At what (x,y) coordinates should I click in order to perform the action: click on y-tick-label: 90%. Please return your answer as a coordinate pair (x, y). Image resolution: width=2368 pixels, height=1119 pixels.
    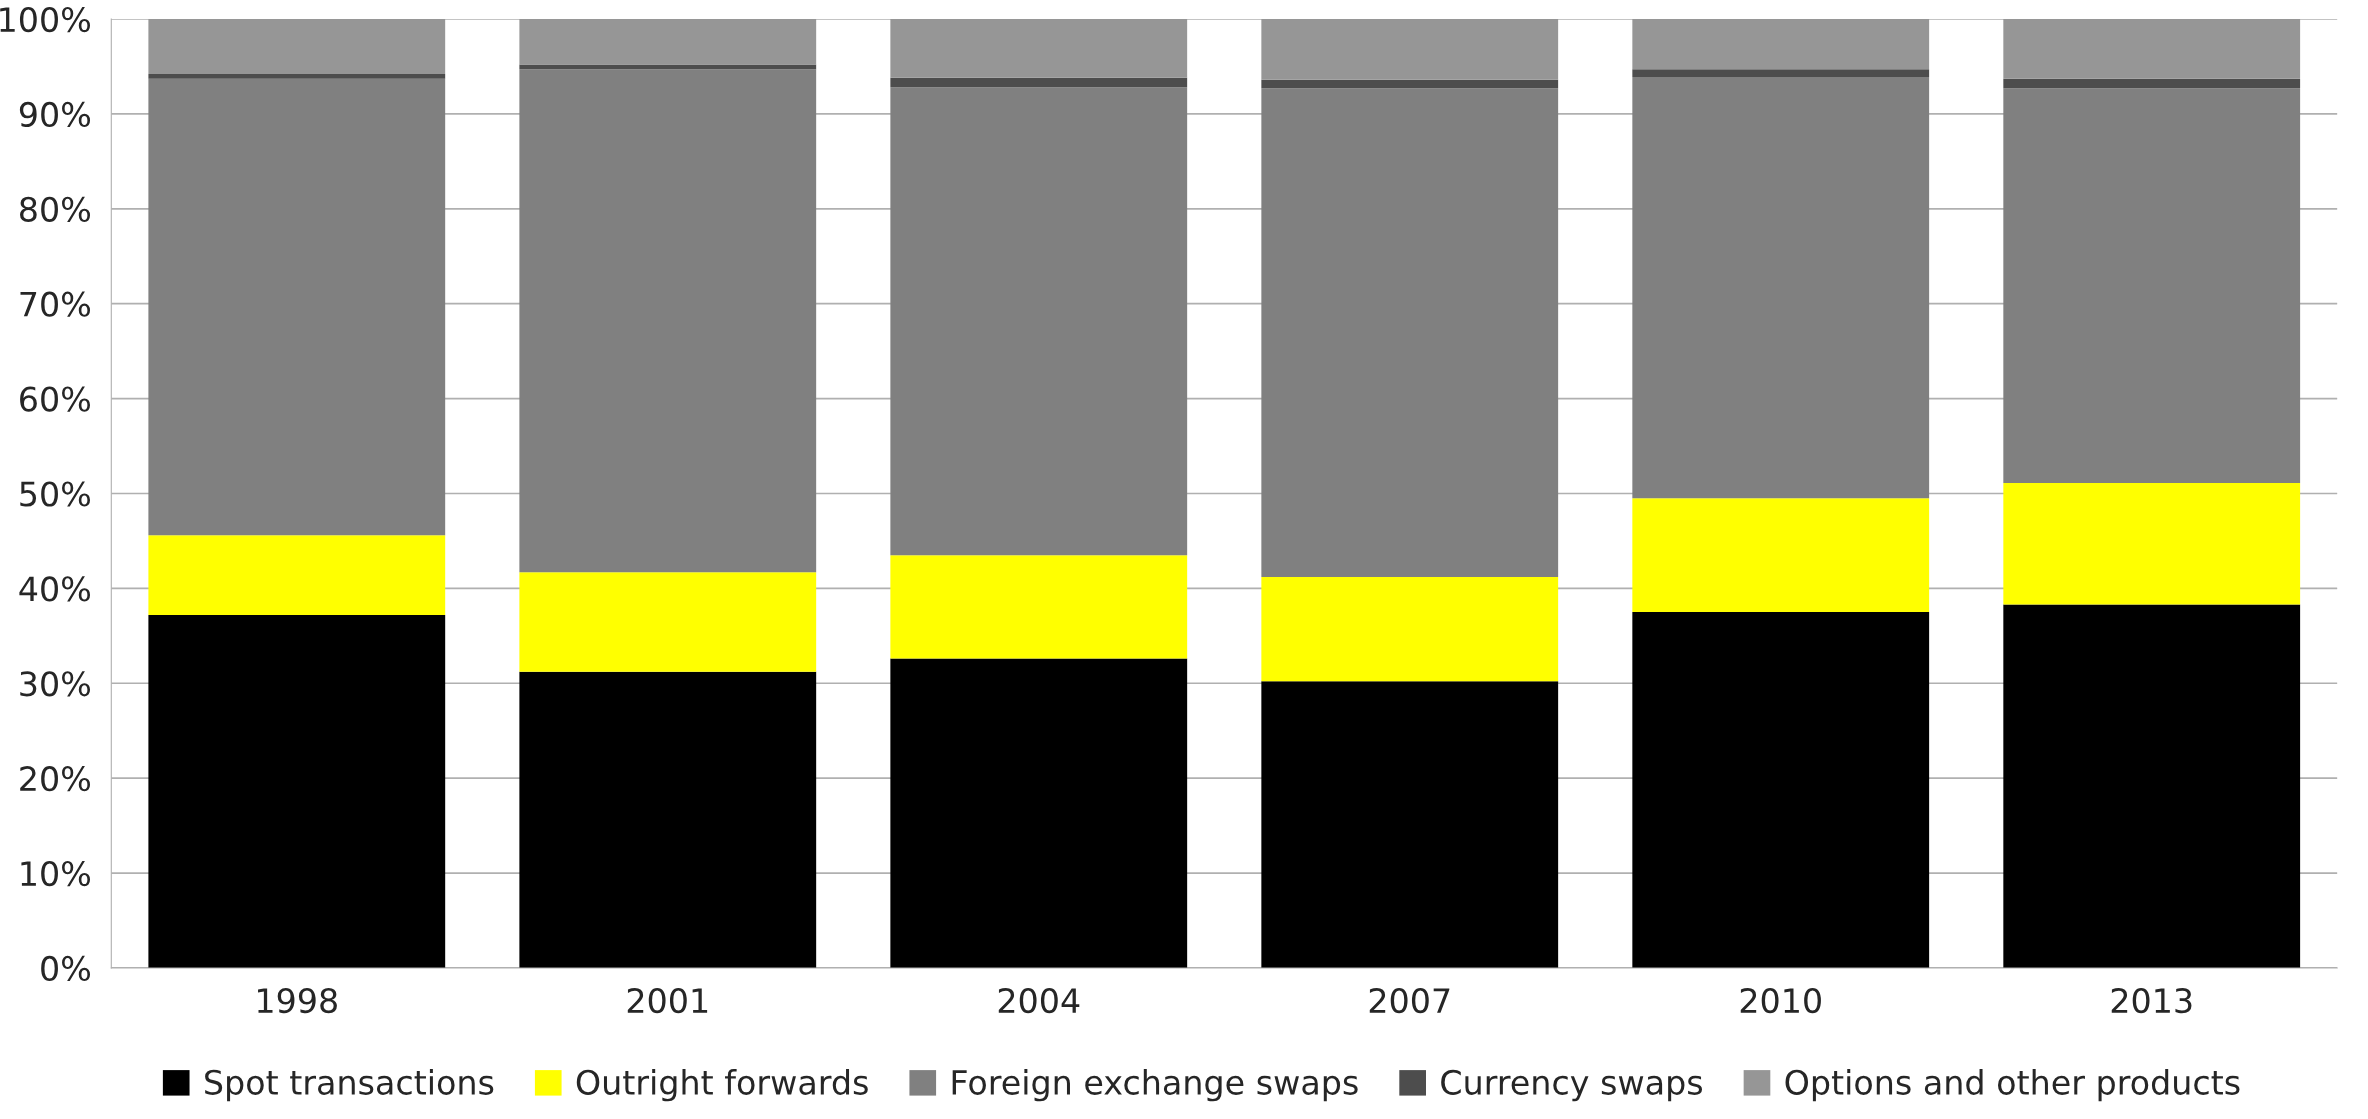
    Looking at the image, I should click on (55, 114).